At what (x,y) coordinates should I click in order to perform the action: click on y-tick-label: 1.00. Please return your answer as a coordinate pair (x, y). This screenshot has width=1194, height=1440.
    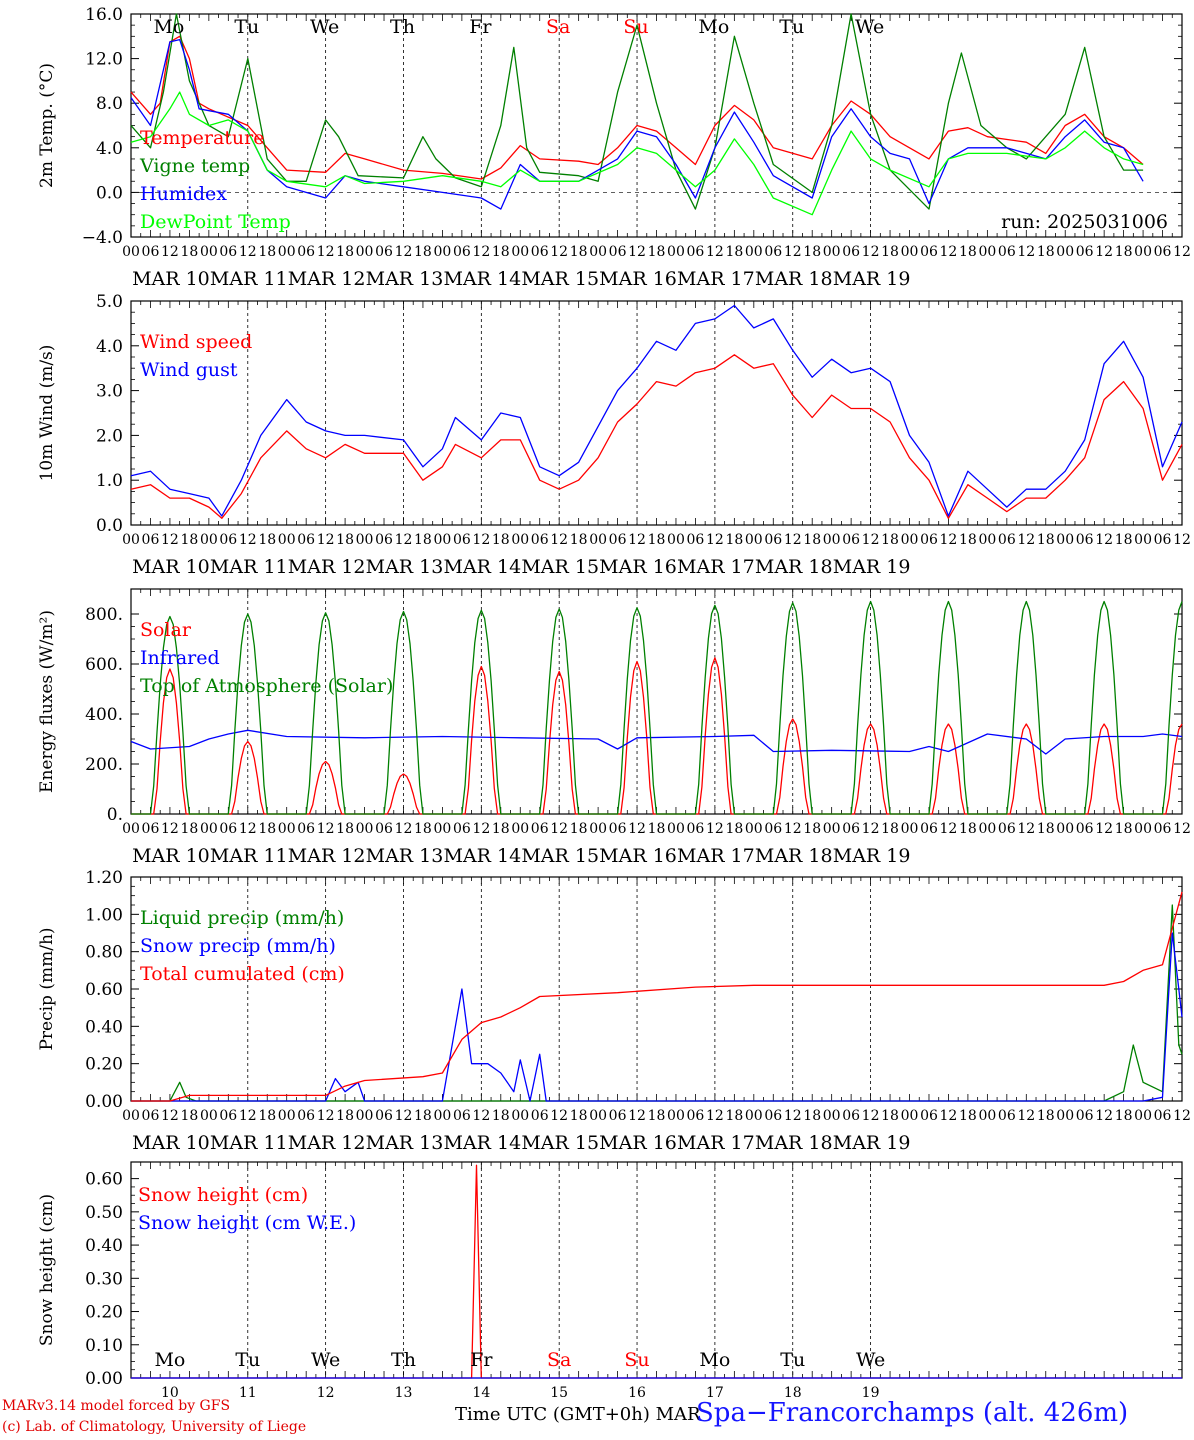
    Looking at the image, I should click on (104, 915).